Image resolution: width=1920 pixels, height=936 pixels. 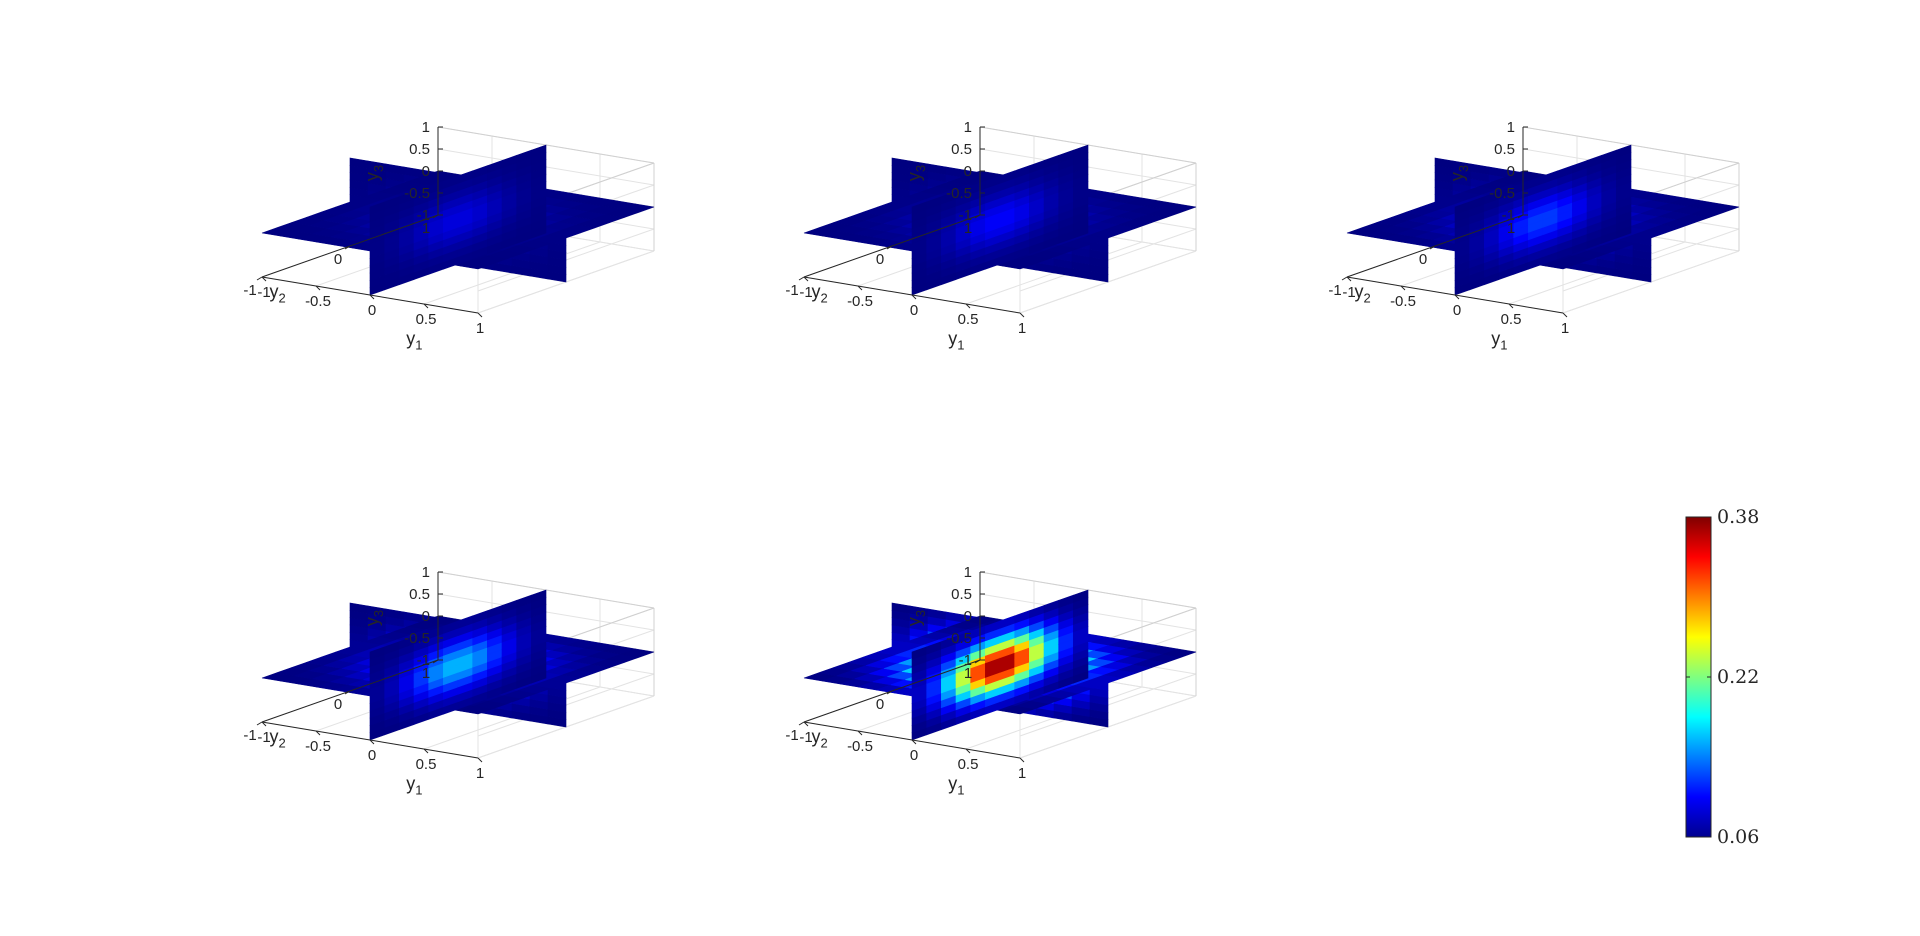 I want to click on colorbar: 0.06 0.22 0.38, so click(x=1722, y=677).